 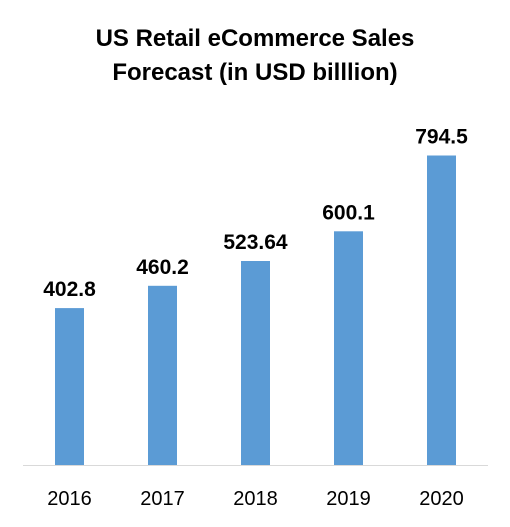 What do you see at coordinates (255, 72) in the screenshot?
I see `chart-title-line-2: Forecast (in USD billlion)` at bounding box center [255, 72].